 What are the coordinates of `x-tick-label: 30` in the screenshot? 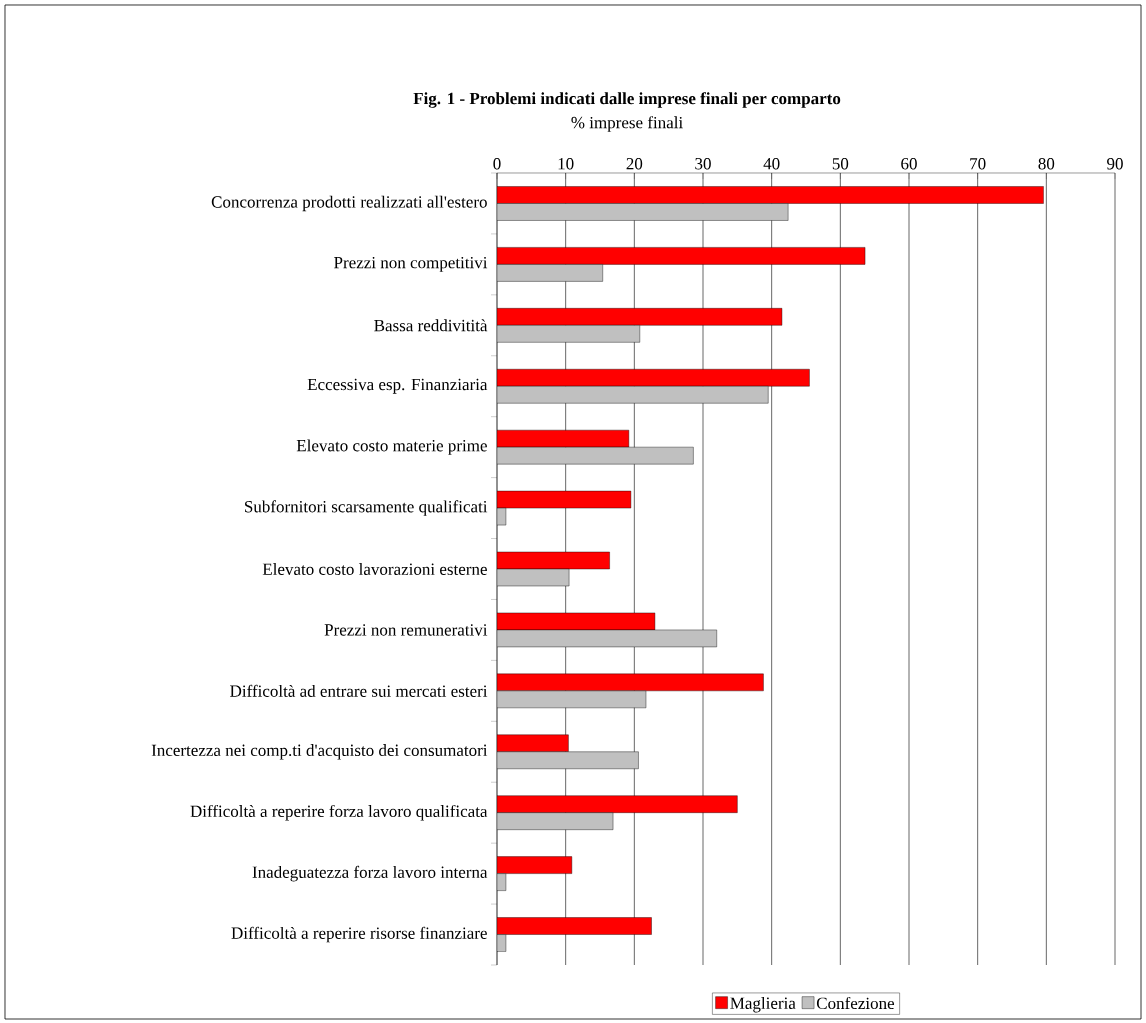 It's located at (703, 163).